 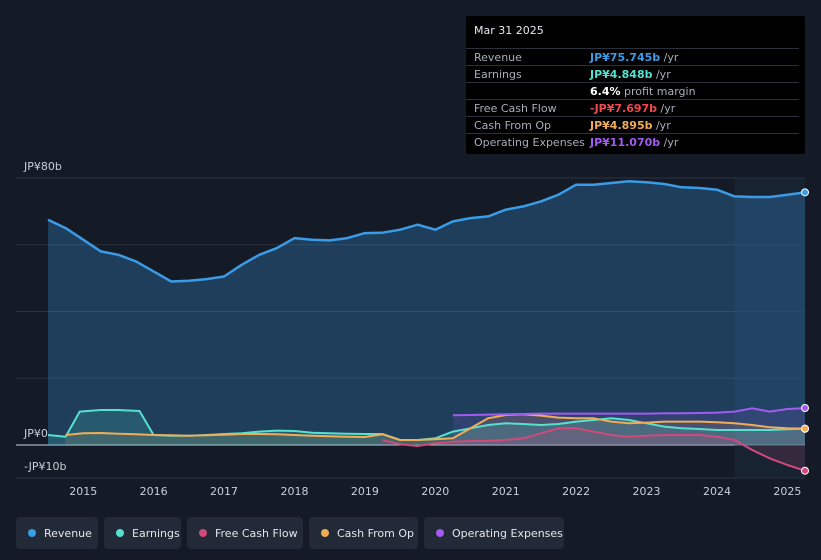 I want to click on tooltip-row-label: Operating Expenses, so click(x=529, y=142).